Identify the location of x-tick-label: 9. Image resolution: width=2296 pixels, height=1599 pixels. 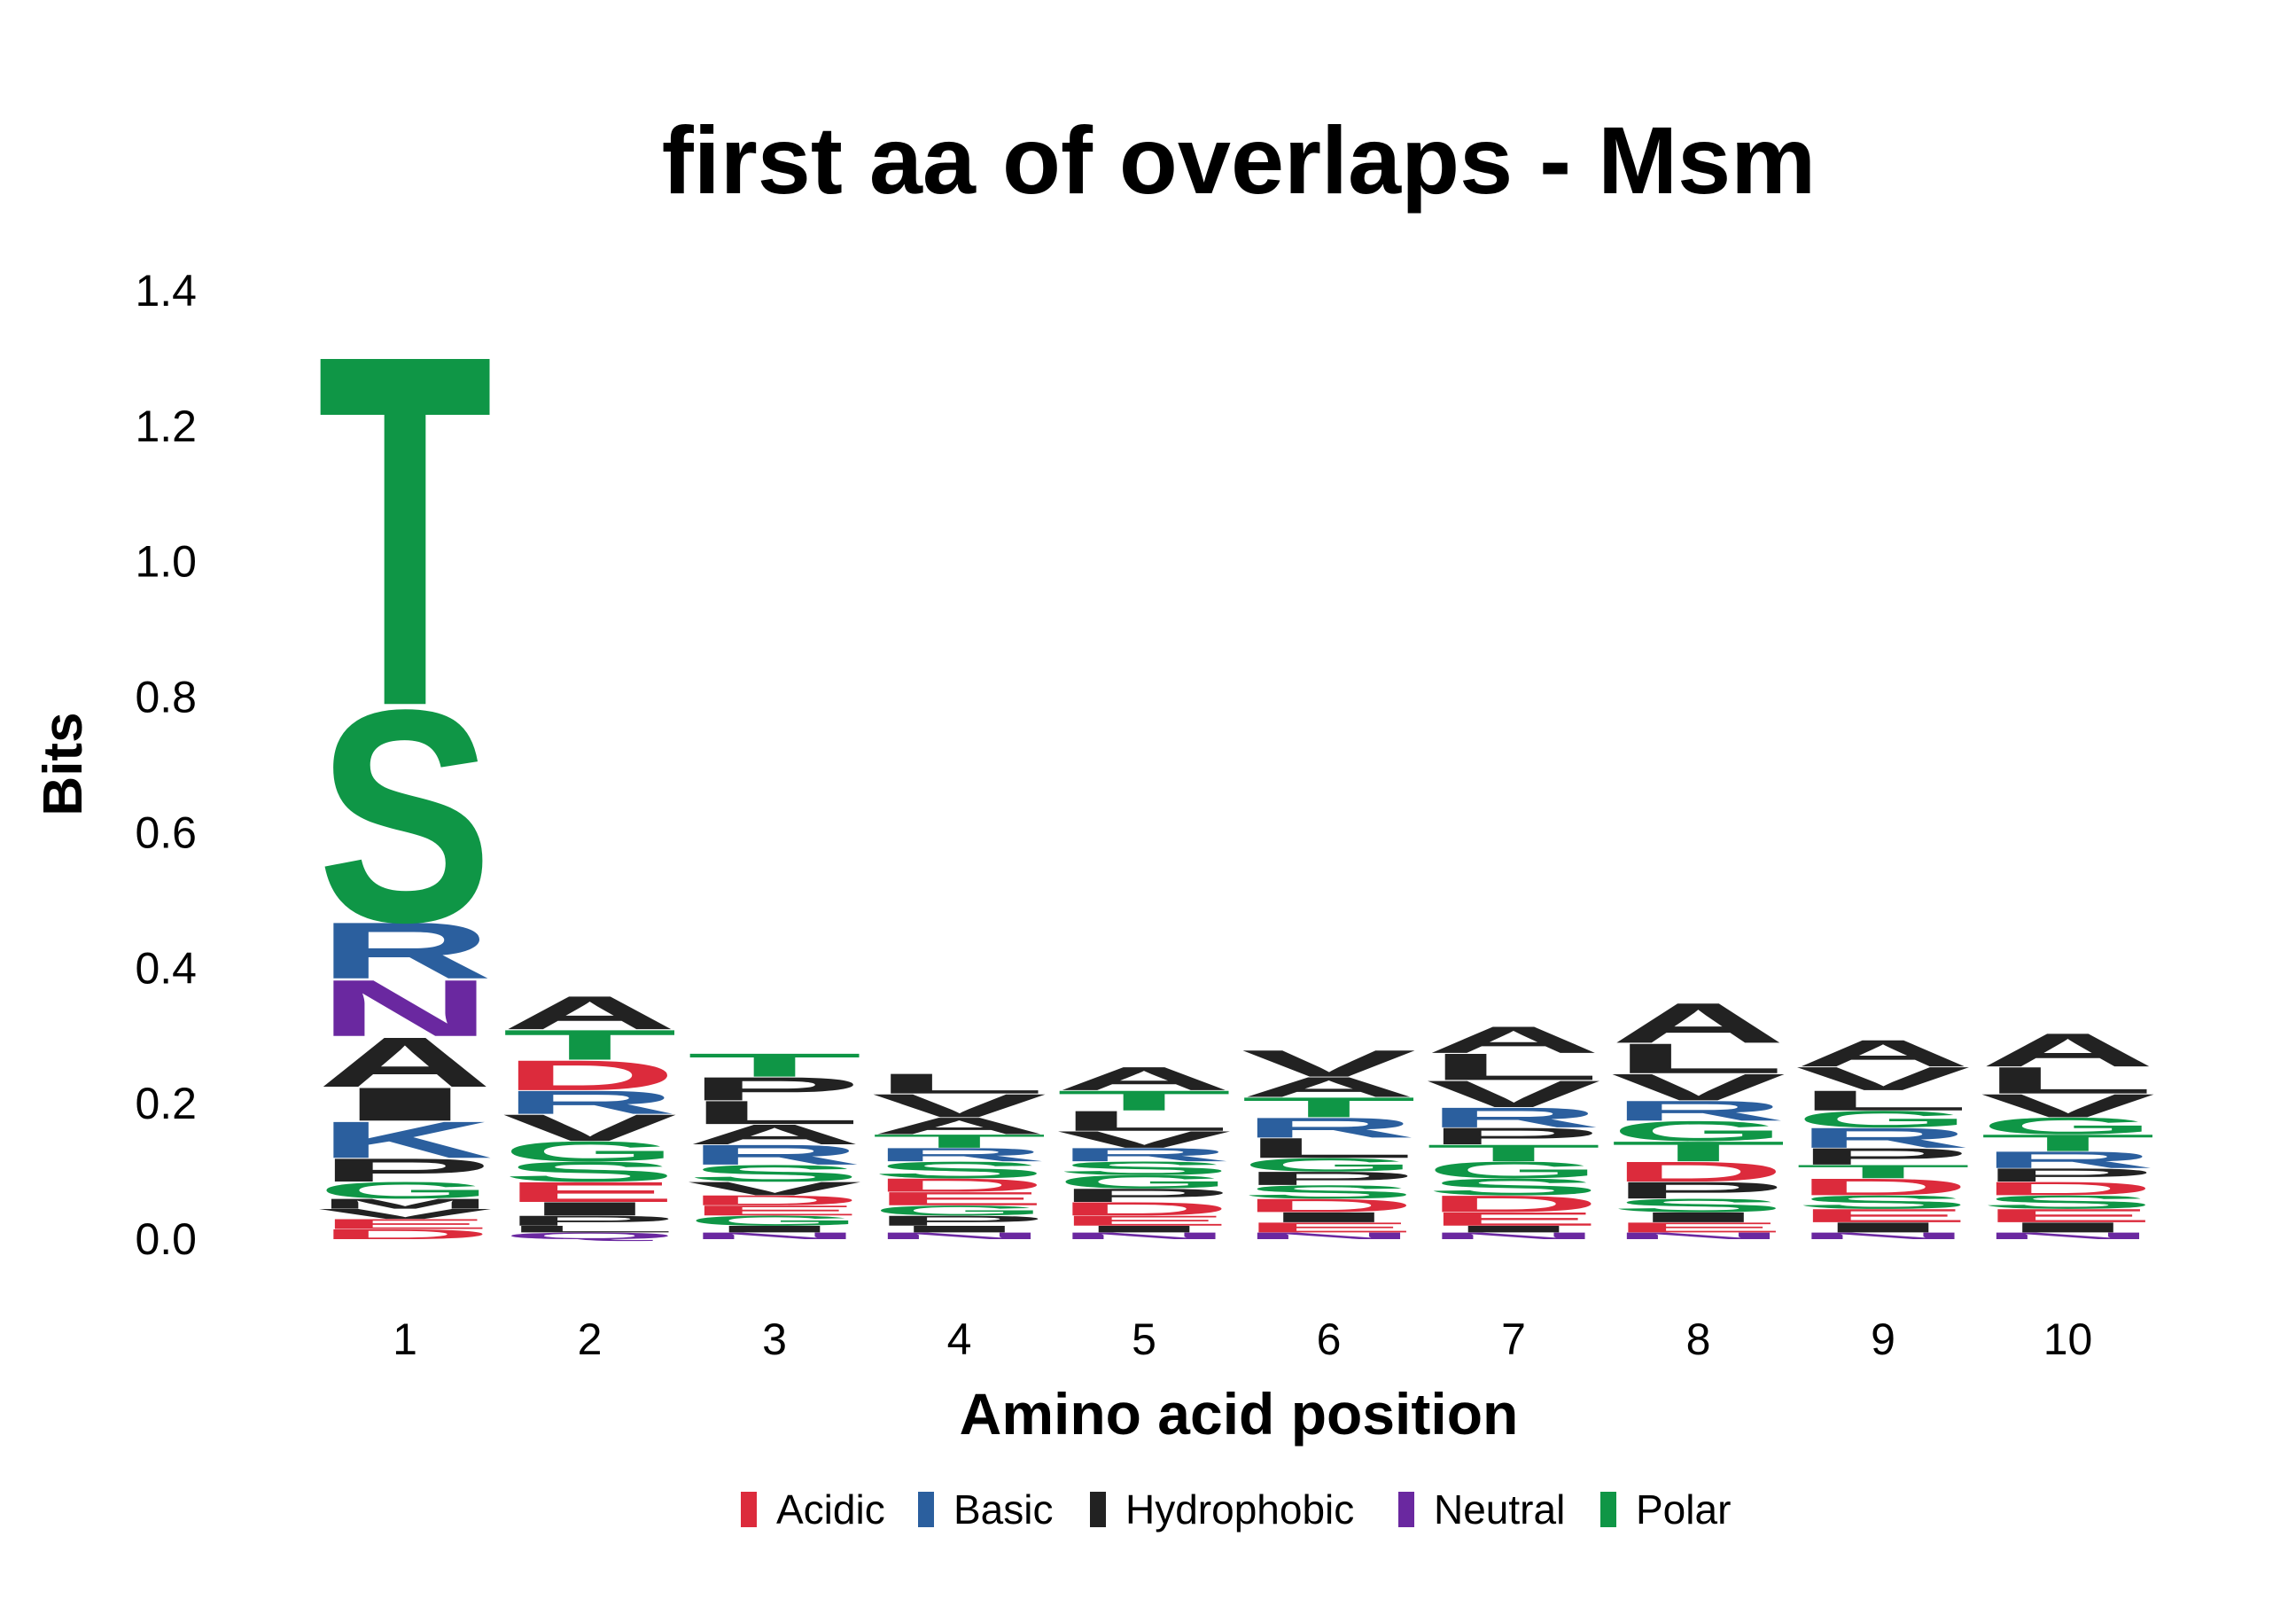
(1883, 1339).